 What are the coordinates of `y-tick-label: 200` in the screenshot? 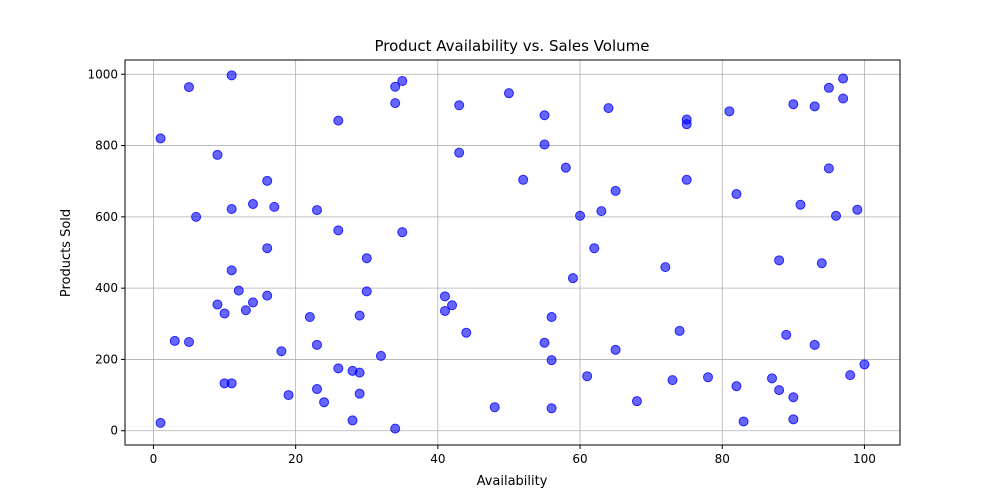 It's located at (106, 359).